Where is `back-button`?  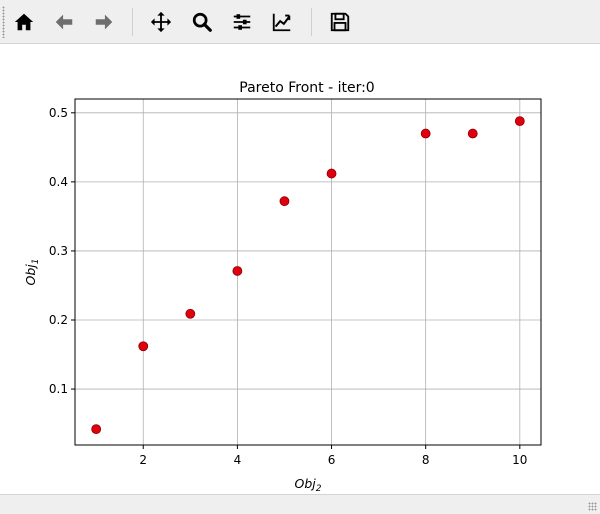 back-button is located at coordinates (64, 22).